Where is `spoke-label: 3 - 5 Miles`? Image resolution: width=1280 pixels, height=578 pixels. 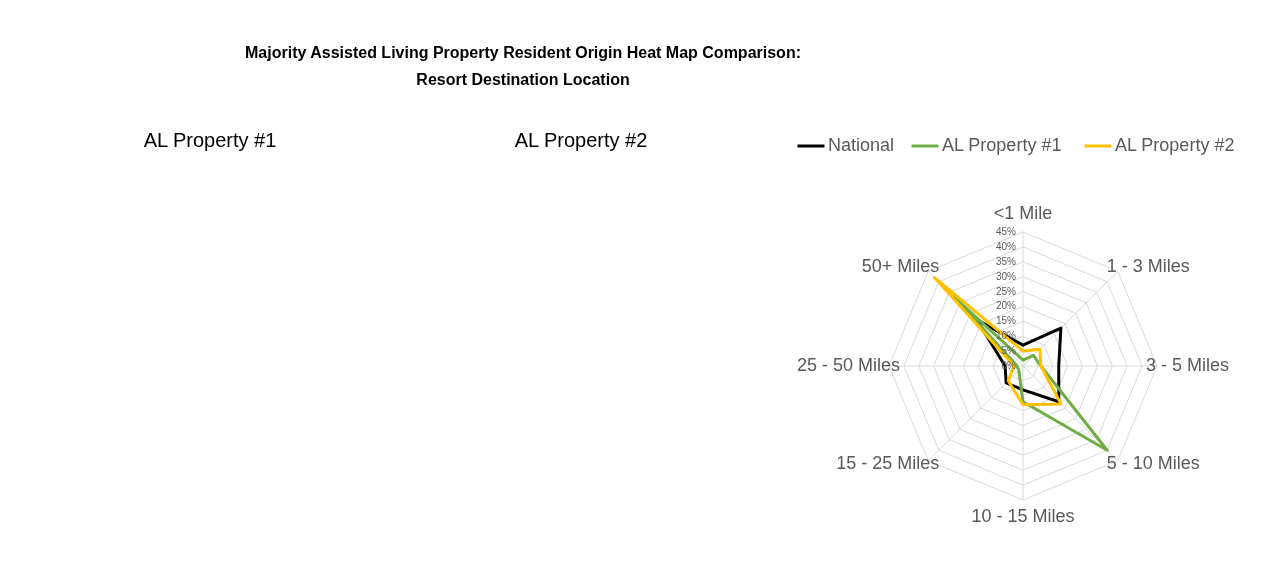
spoke-label: 3 - 5 Miles is located at coordinates (1188, 365).